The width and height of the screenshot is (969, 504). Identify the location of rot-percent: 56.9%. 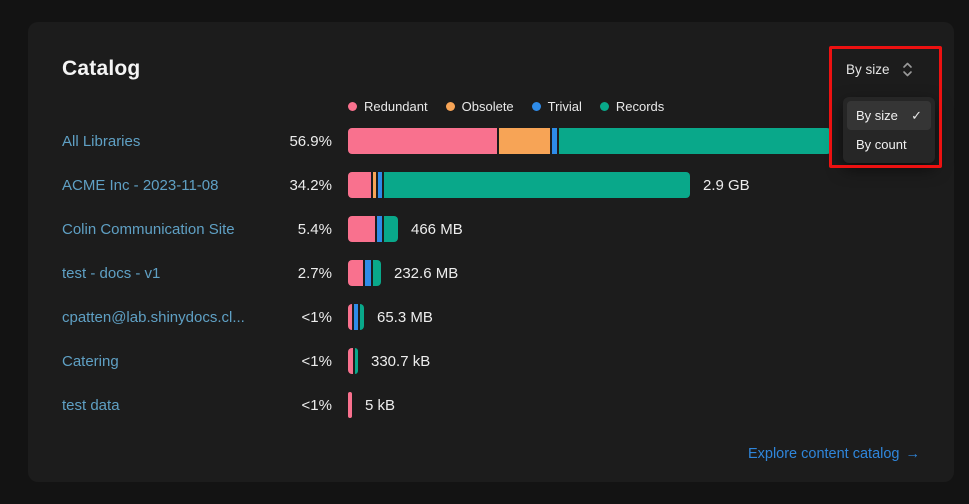
(310, 141).